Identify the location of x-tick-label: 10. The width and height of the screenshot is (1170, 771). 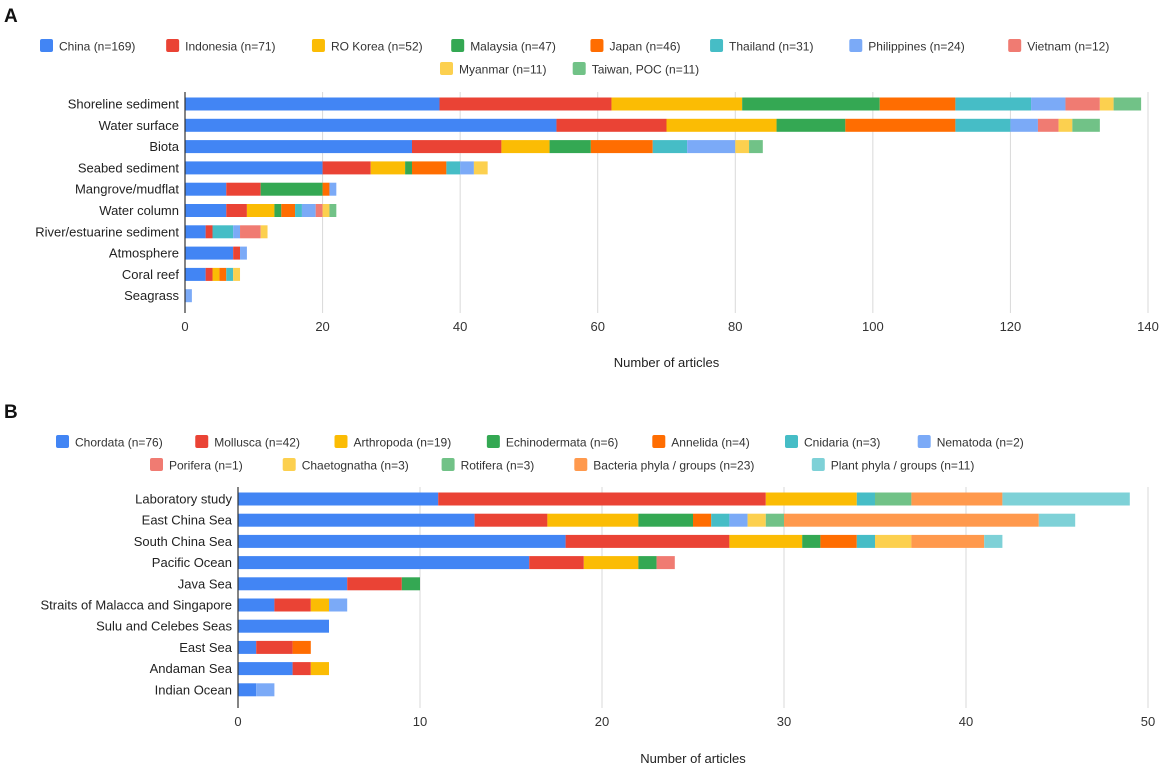
(420, 721).